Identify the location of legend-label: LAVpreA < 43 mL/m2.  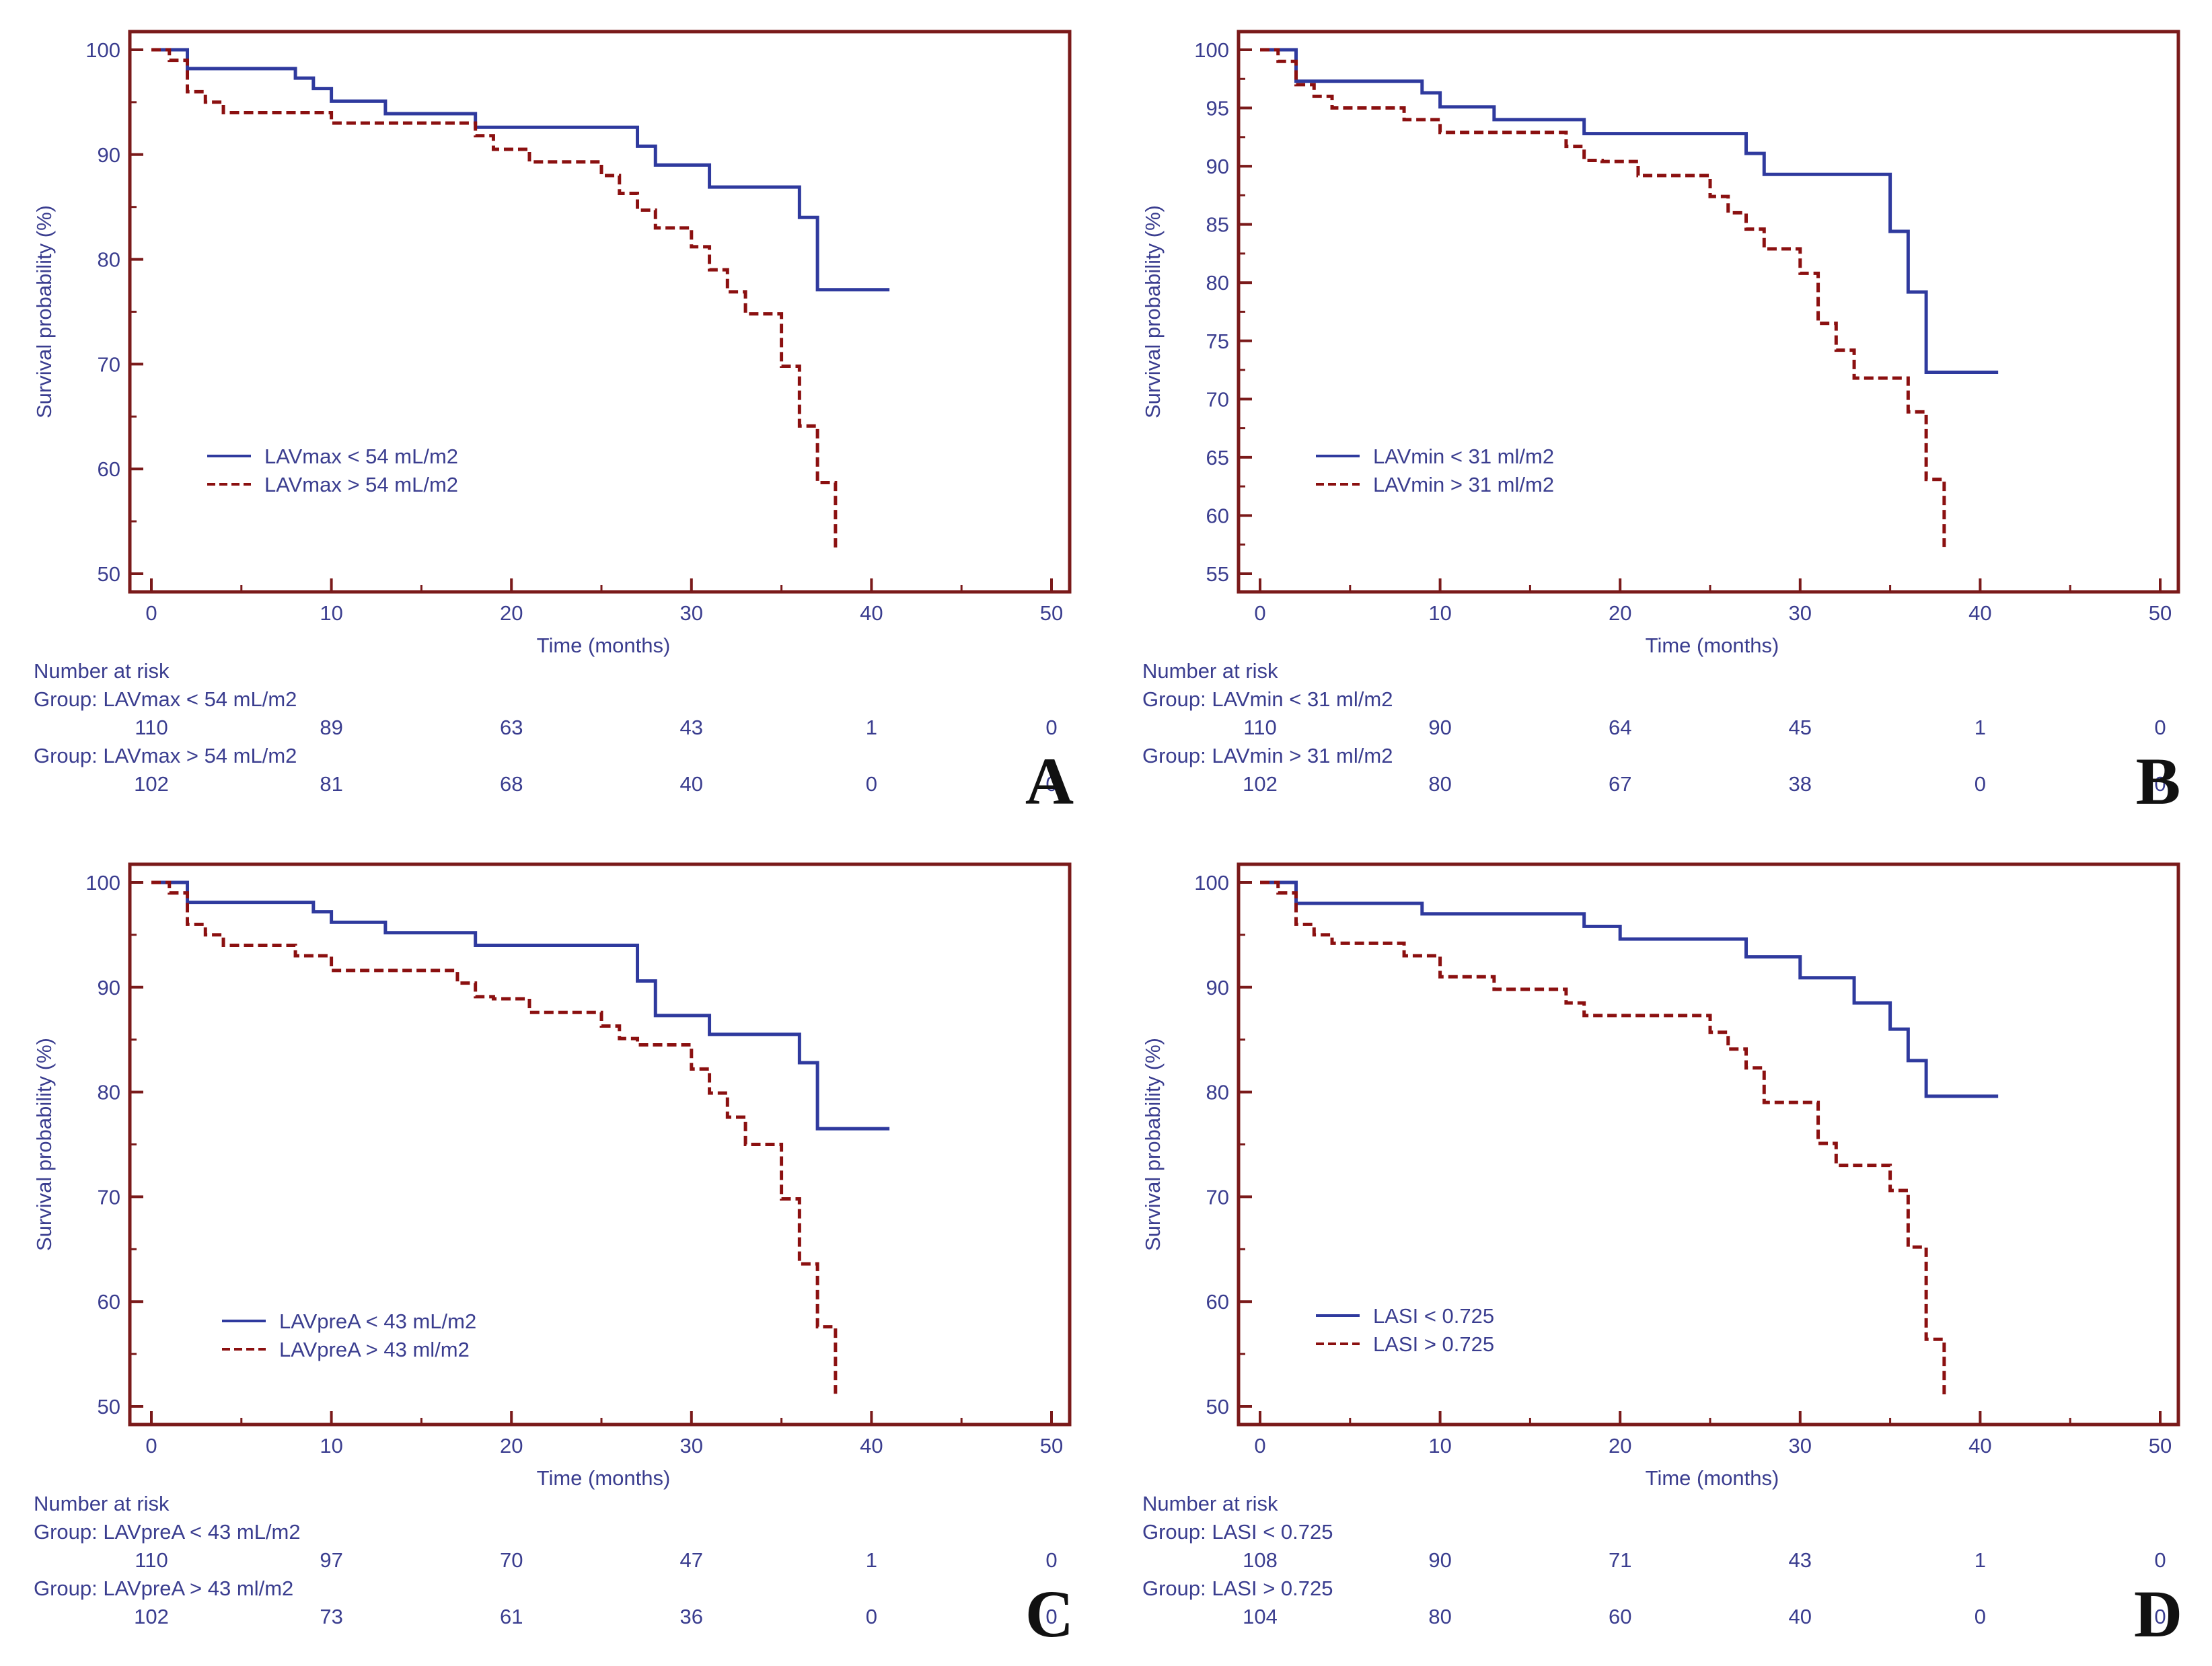
(377, 1321).